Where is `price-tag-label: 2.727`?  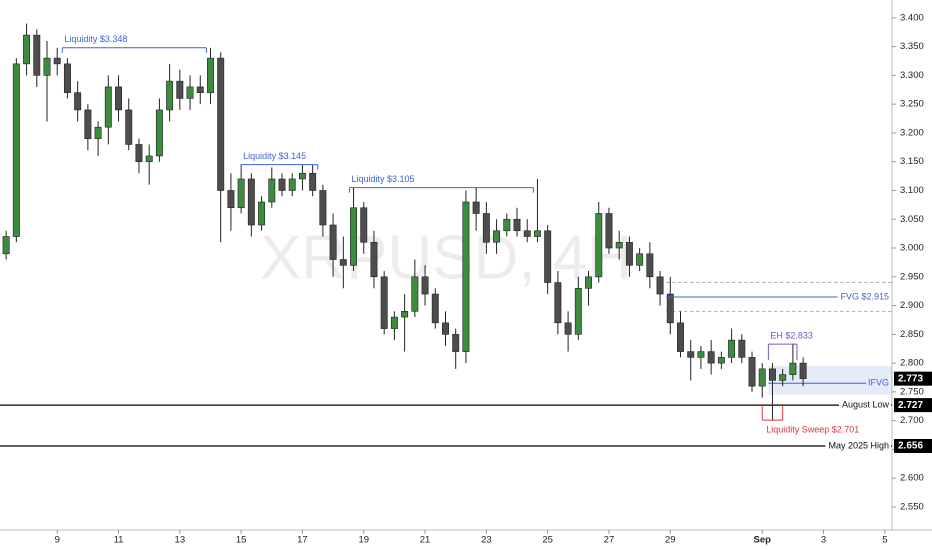
price-tag-label: 2.727 is located at coordinates (910, 405).